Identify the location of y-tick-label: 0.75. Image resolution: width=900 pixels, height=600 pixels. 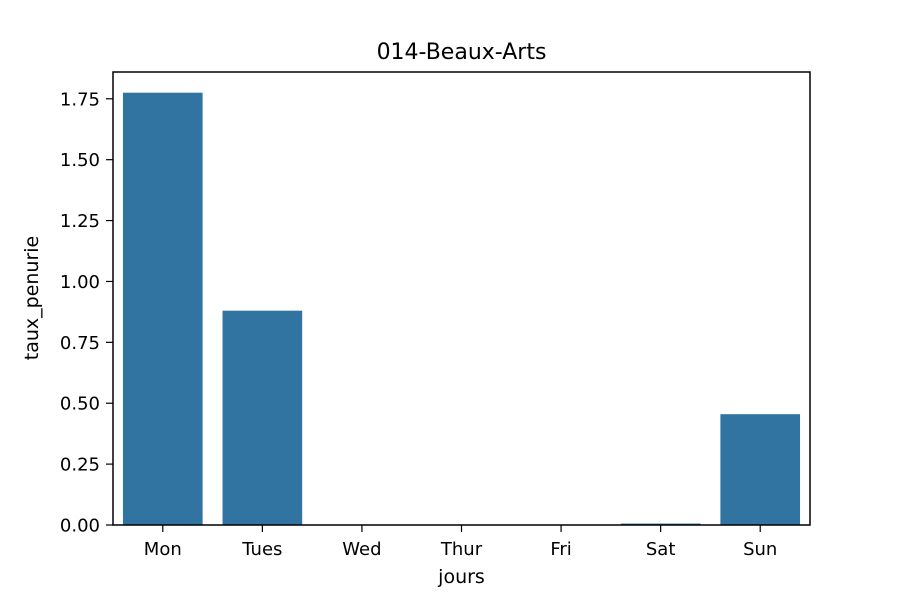
(80, 343).